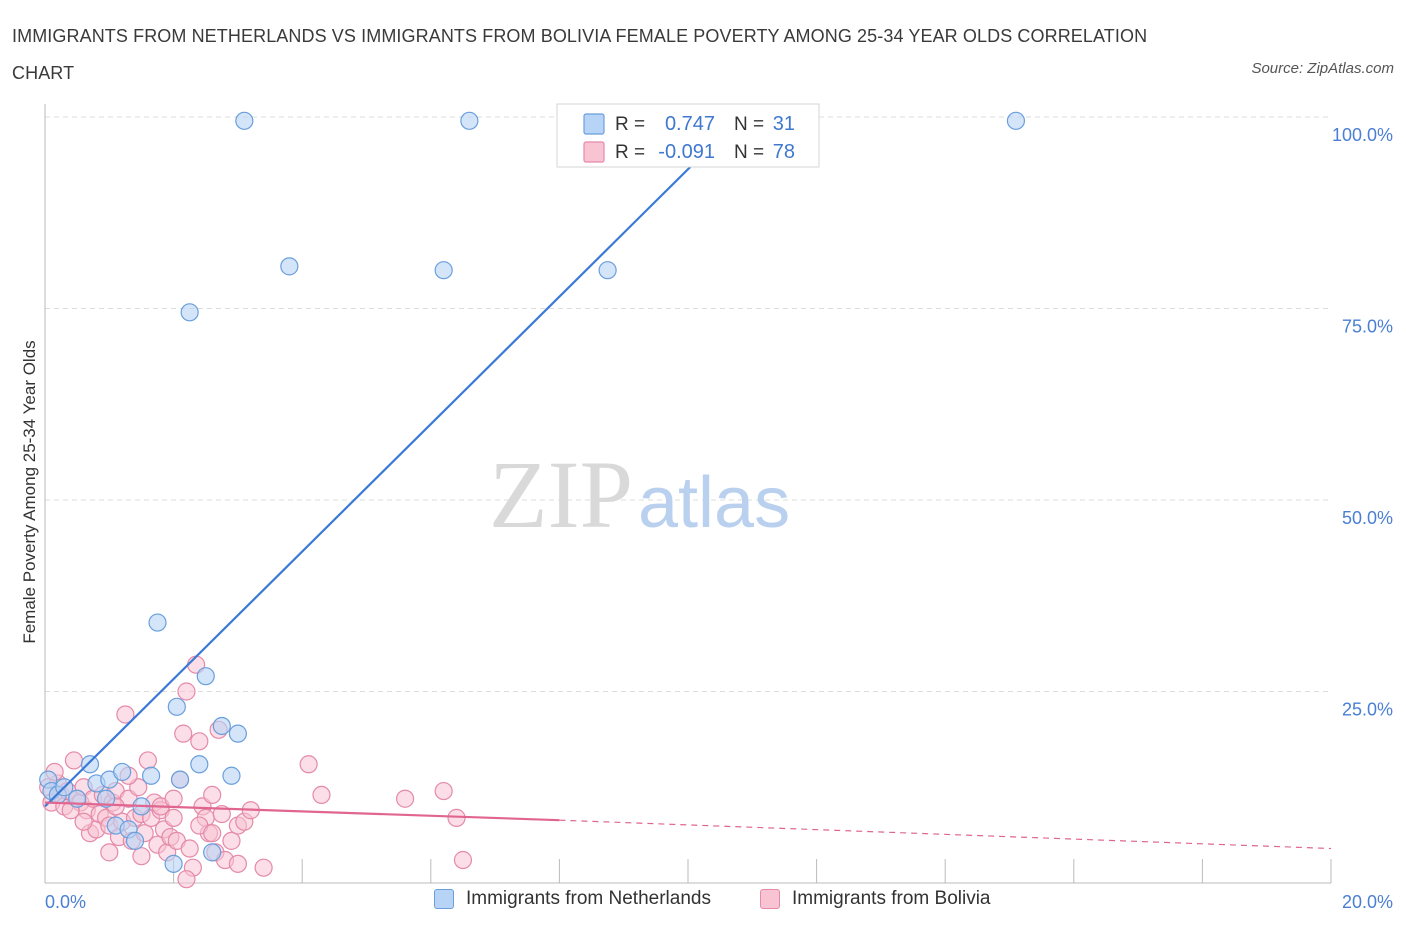  What do you see at coordinates (1367, 902) in the screenshot?
I see `x-tick-label: 20.0%` at bounding box center [1367, 902].